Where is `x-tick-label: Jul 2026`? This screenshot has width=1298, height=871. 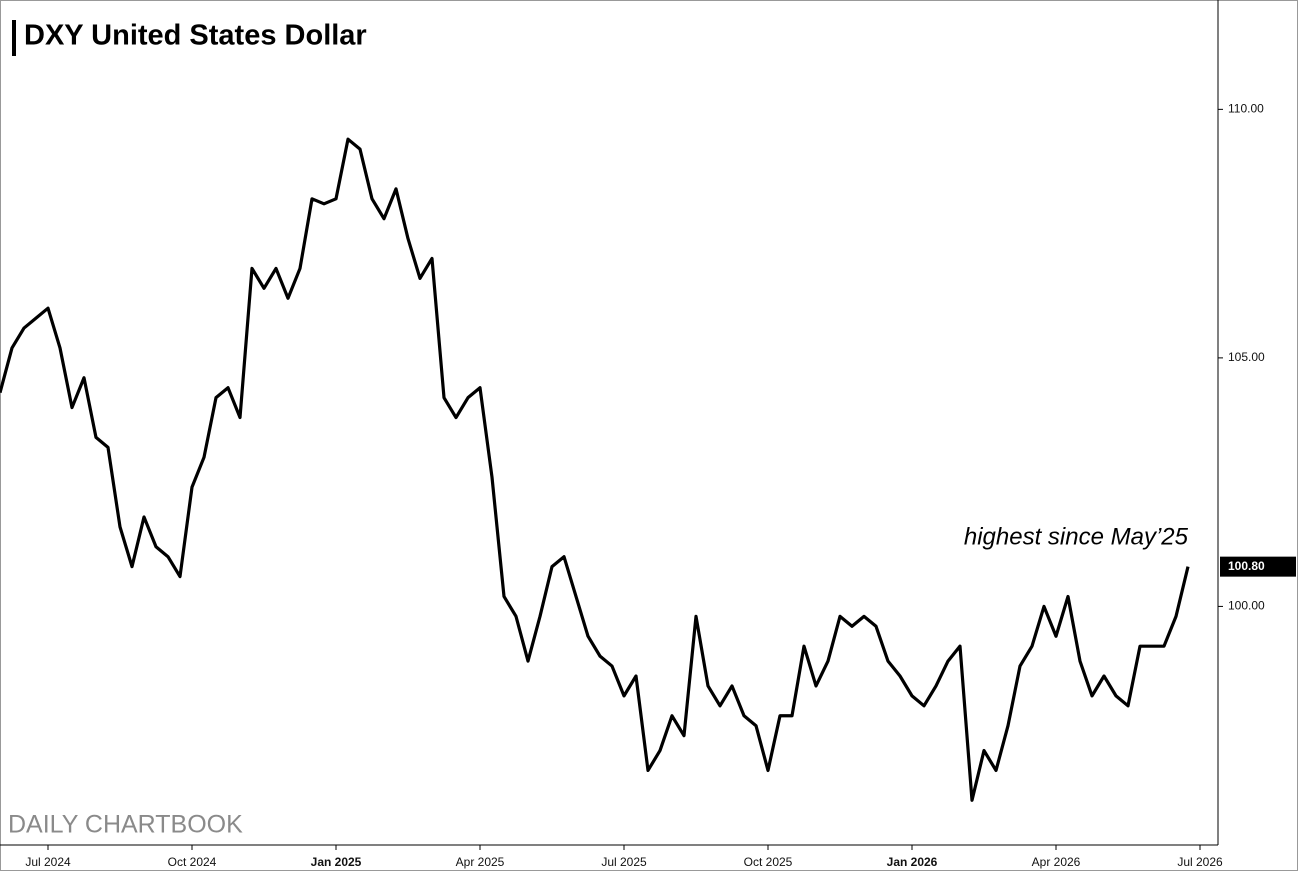 x-tick-label: Jul 2026 is located at coordinates (1200, 862).